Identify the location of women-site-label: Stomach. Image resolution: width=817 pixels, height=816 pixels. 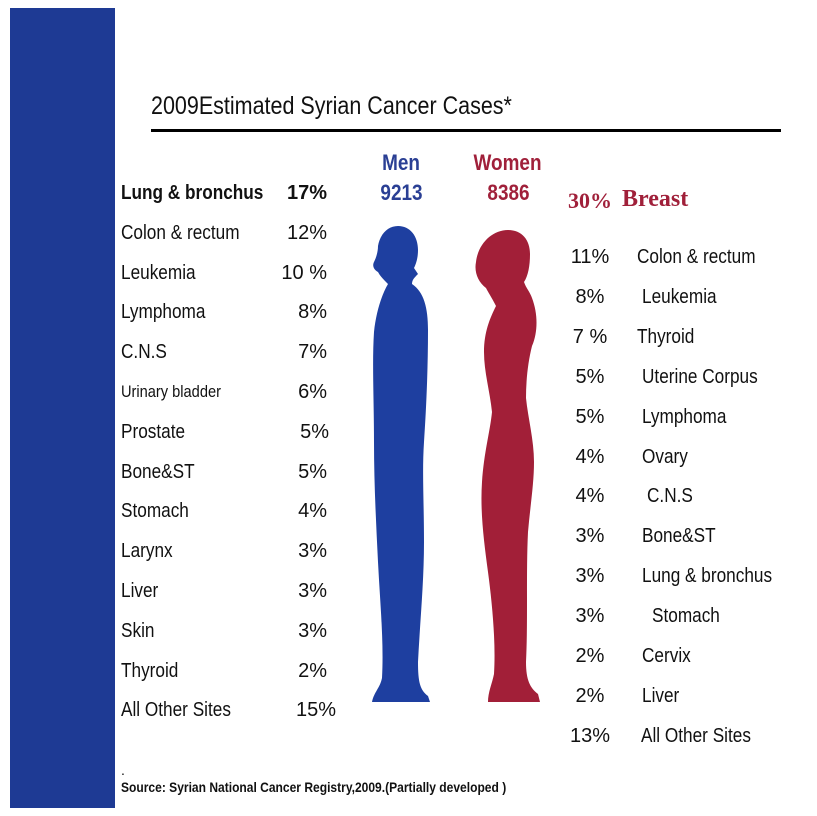
(686, 616).